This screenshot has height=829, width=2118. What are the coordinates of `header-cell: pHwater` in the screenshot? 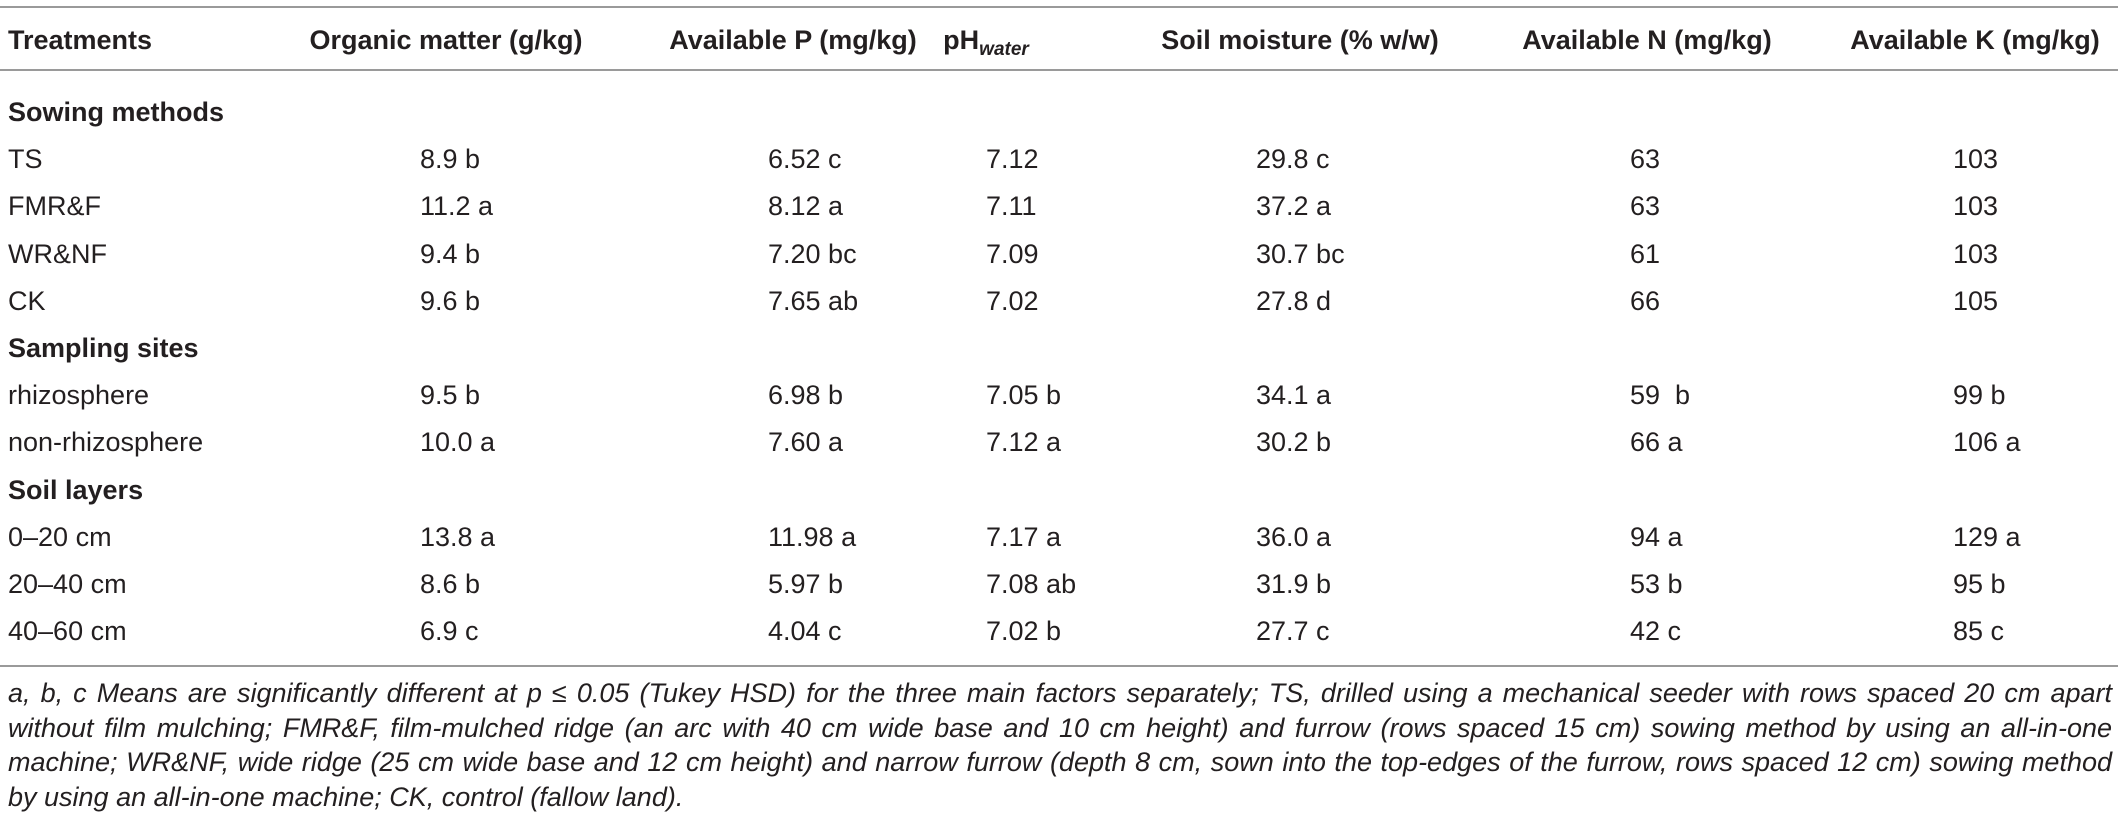 It's located at (986, 45).